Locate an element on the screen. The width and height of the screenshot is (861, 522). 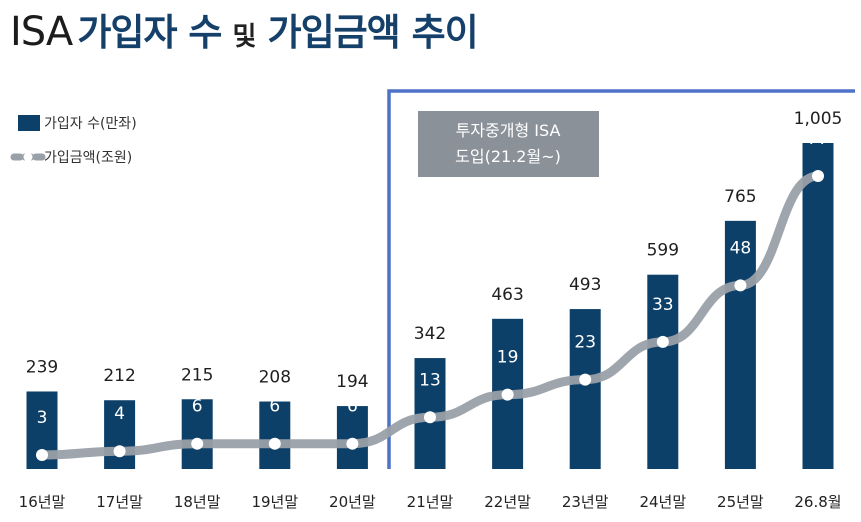
line-value-label: 33 is located at coordinates (663, 305).